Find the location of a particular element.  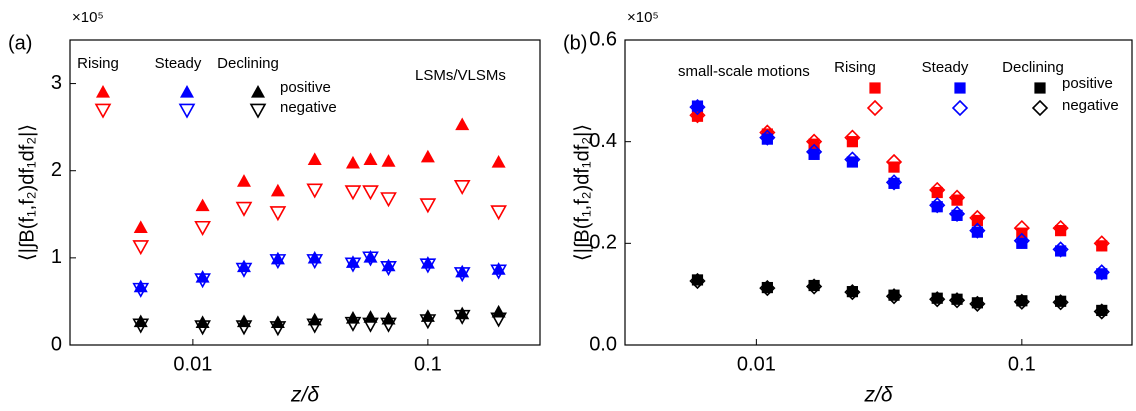

annotation: small-scale motions is located at coordinates (744, 71).